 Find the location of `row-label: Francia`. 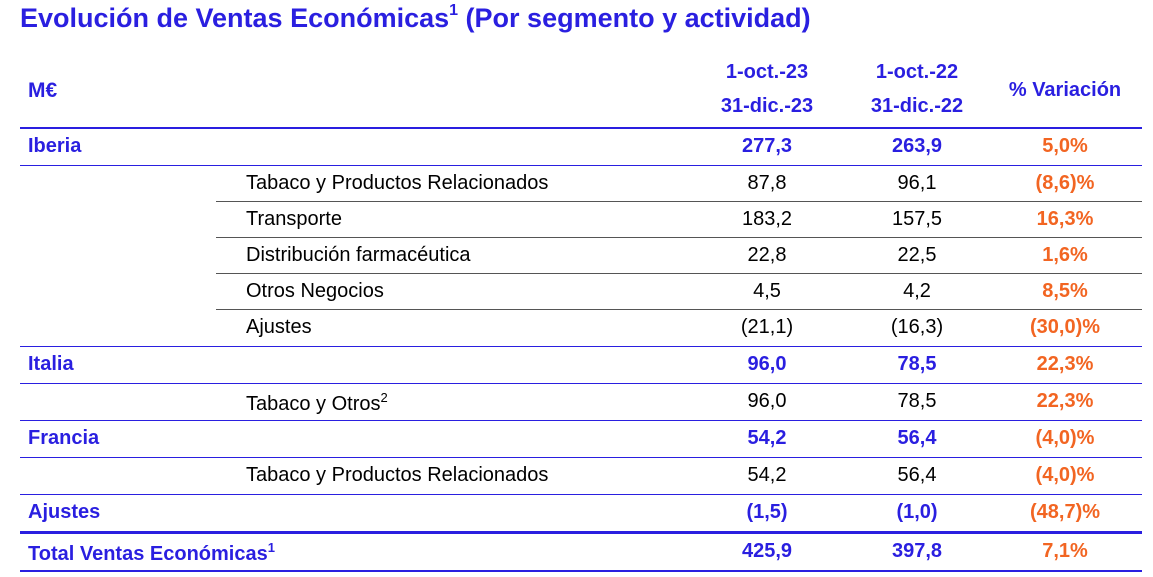

row-label: Francia is located at coordinates (63, 438).